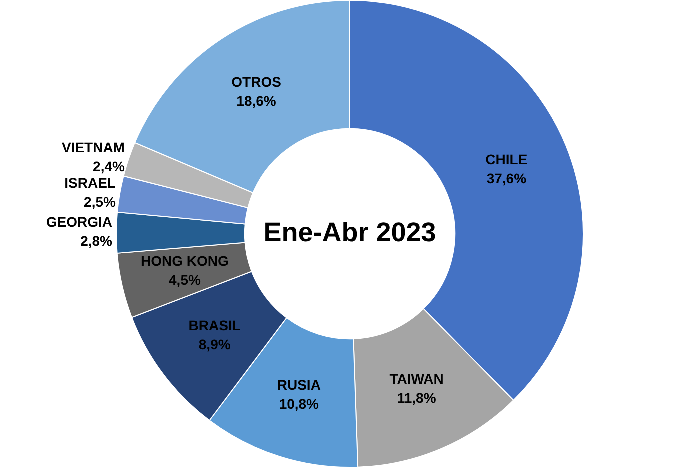  What do you see at coordinates (100, 202) in the screenshot?
I see `data-label: 2,5%` at bounding box center [100, 202].